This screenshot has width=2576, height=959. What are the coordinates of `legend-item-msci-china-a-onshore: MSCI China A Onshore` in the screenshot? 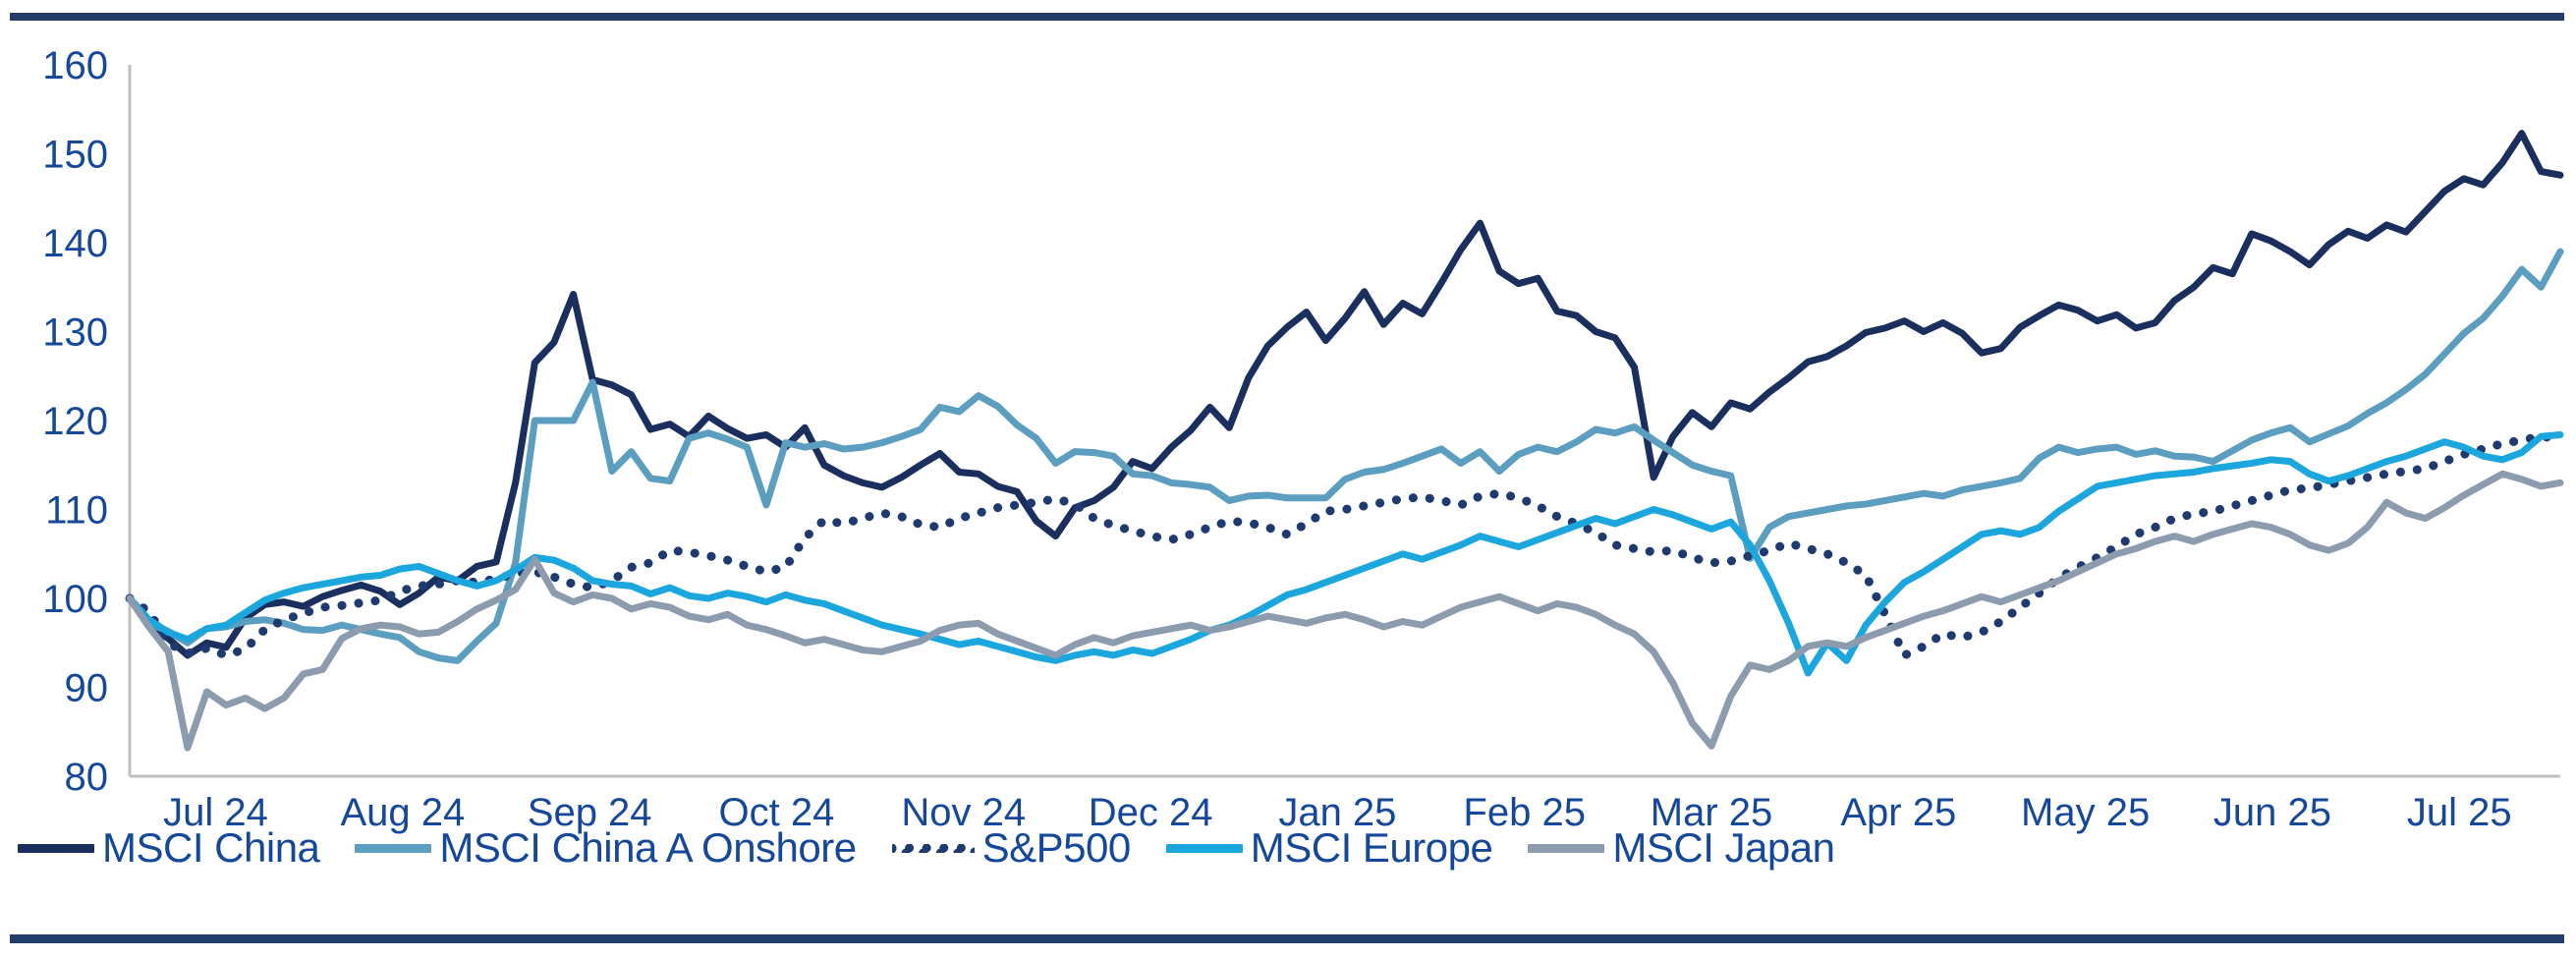 It's located at (606, 848).